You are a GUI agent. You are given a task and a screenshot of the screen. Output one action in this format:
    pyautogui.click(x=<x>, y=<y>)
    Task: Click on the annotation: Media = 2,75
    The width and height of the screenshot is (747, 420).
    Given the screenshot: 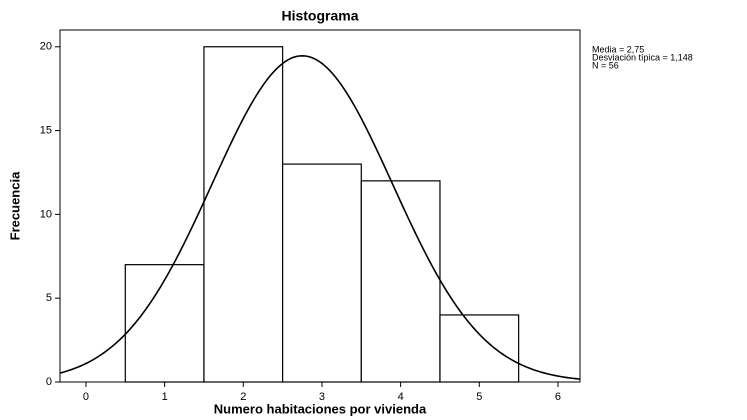 What is the action you would take?
    pyautogui.click(x=618, y=49)
    